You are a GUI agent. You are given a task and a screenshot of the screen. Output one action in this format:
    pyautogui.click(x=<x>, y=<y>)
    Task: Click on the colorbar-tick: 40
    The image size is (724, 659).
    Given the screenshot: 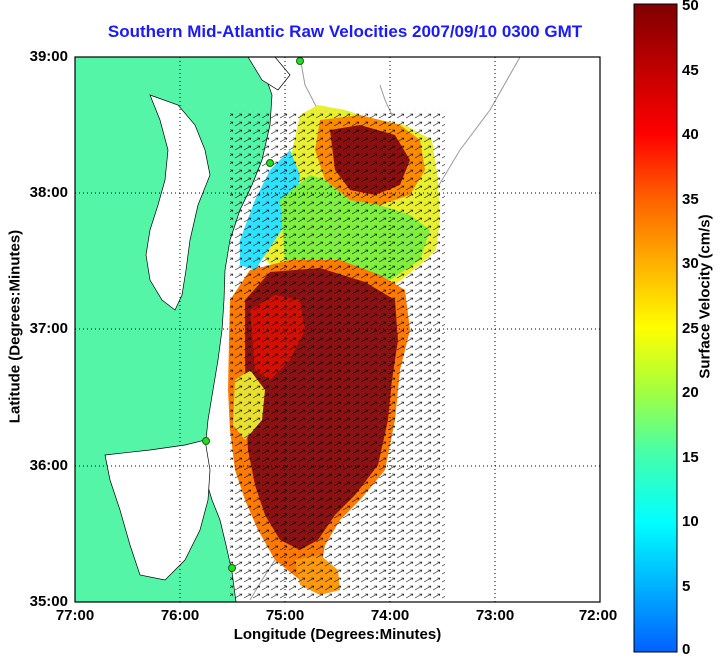 What is the action you would take?
    pyautogui.click(x=690, y=134)
    